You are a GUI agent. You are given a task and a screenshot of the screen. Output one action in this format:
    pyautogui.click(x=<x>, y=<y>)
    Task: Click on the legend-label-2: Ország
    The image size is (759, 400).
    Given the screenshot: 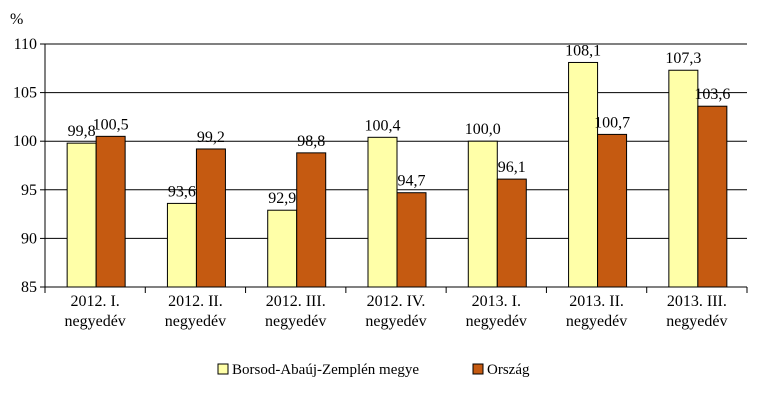 What is the action you would take?
    pyautogui.click(x=508, y=370)
    